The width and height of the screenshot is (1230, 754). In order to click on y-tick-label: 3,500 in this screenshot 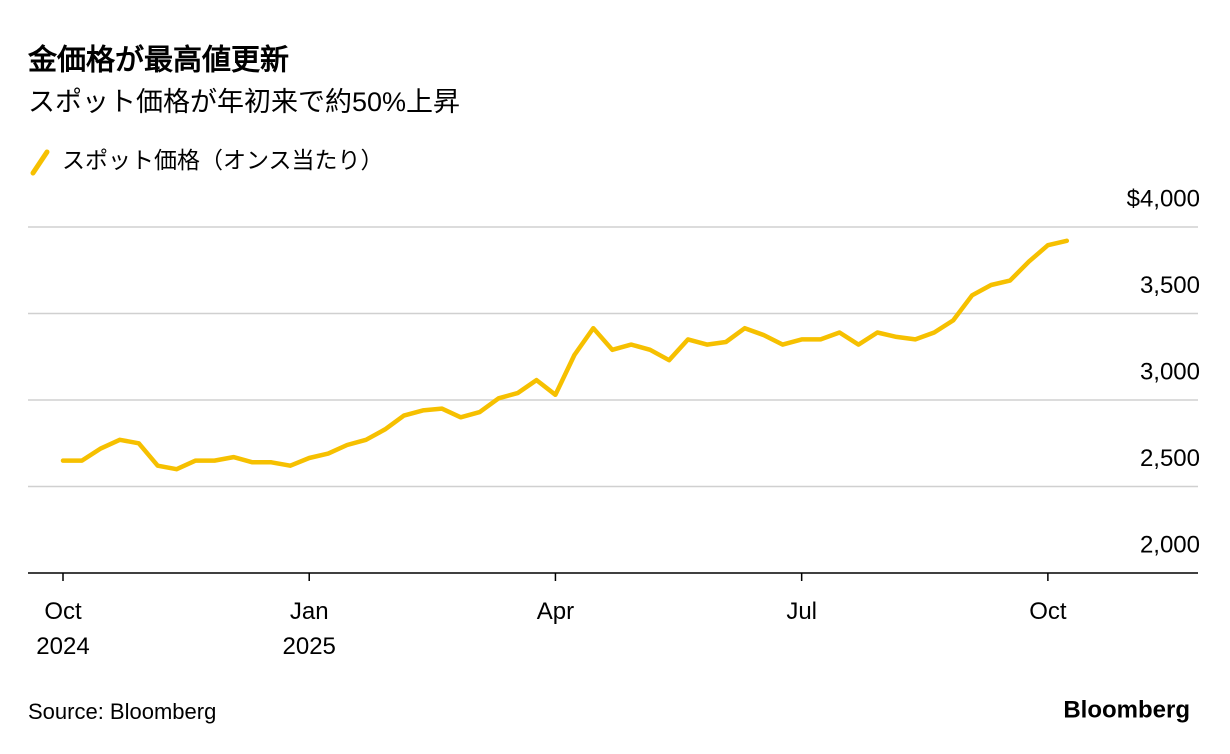, I will do `click(1170, 285)`.